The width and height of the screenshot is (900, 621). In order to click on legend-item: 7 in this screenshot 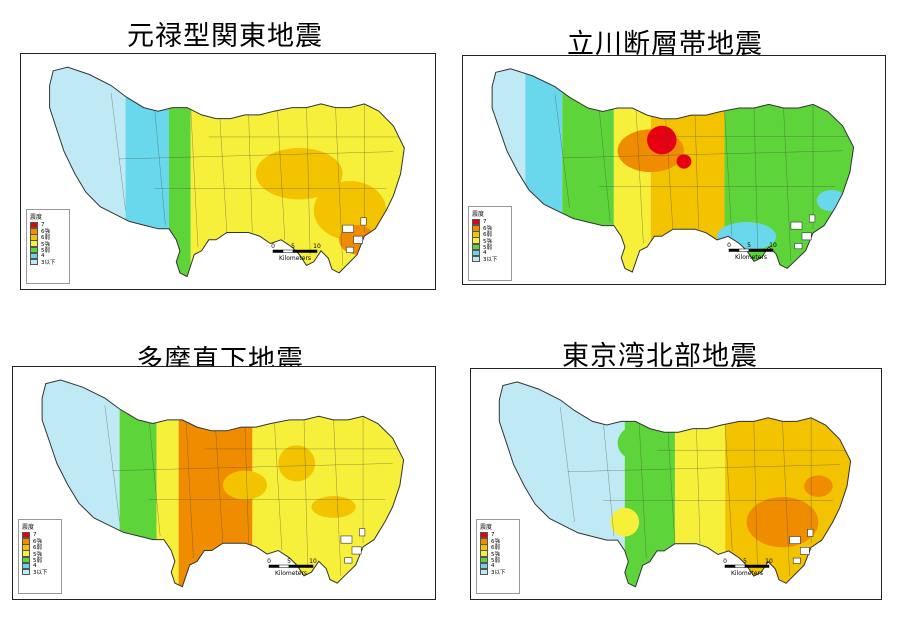, I will do `click(48, 225)`.